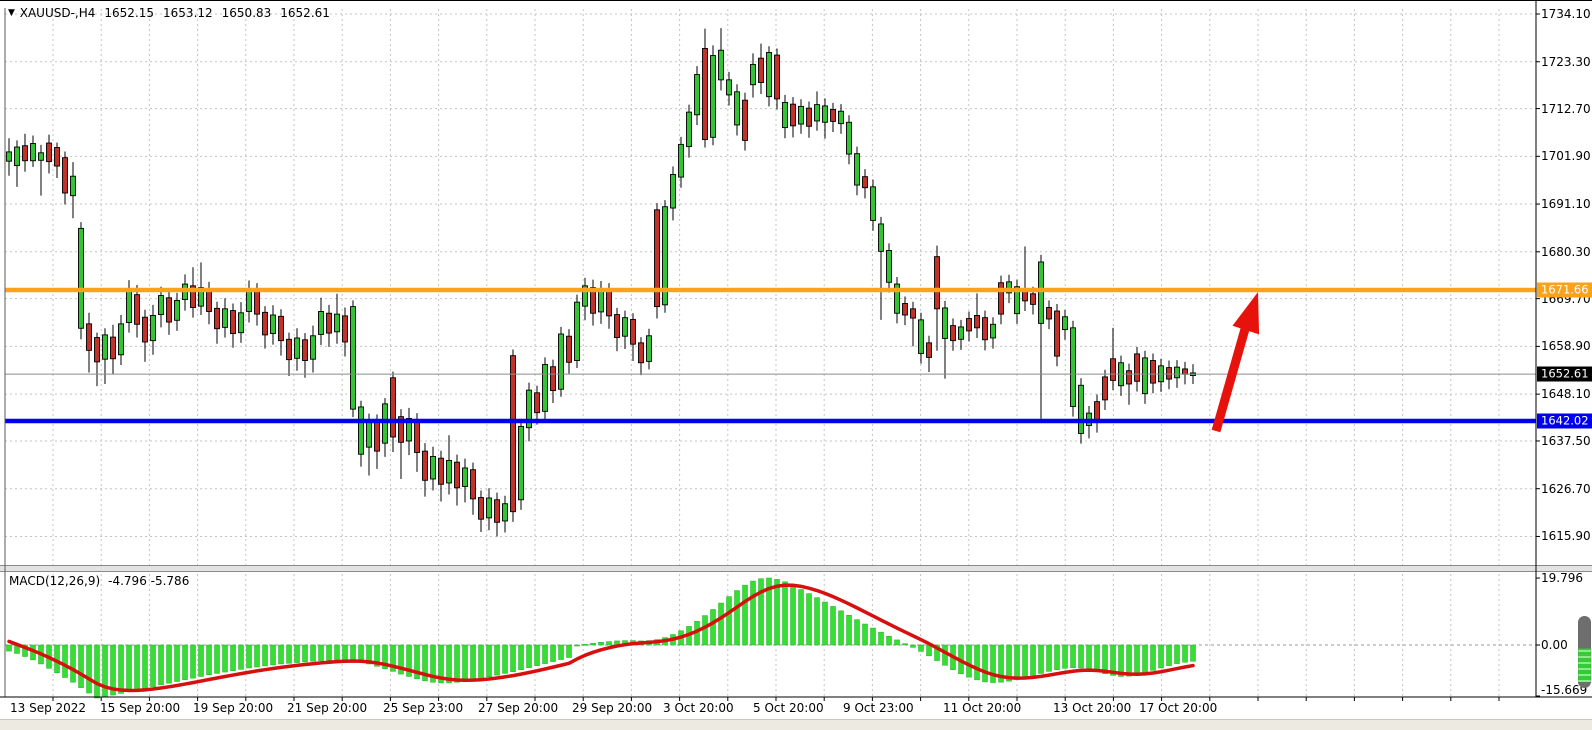 This screenshot has width=1592, height=730. Describe the element at coordinates (612, 708) in the screenshot. I see `time-tick-label: 29 Sep 20:00` at that location.